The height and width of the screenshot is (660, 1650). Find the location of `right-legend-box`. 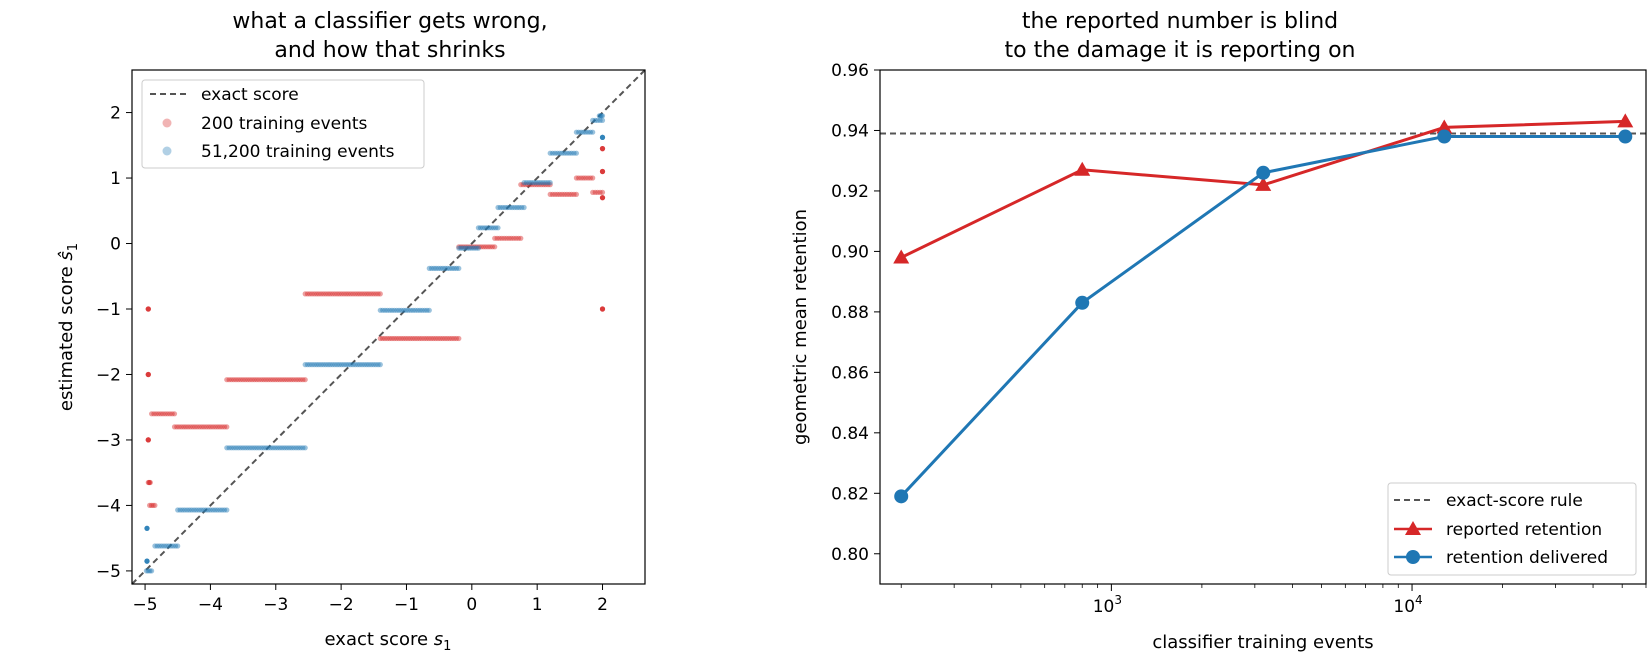

right-legend-box is located at coordinates (1512, 529).